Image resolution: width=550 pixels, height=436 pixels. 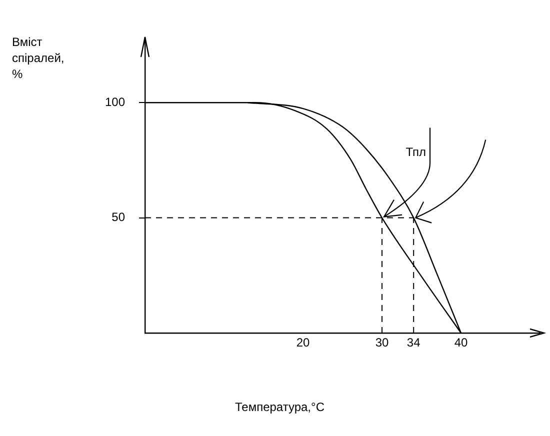 What do you see at coordinates (119, 217) in the screenshot?
I see `y-tick-label: 50` at bounding box center [119, 217].